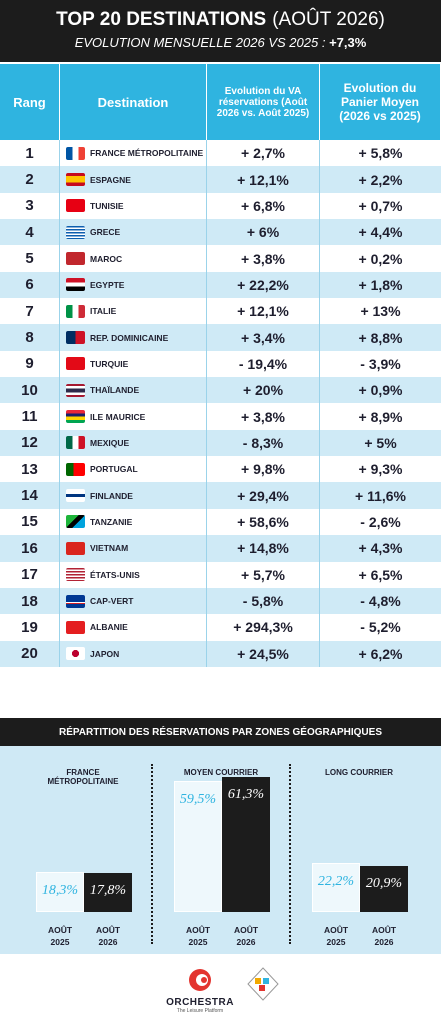 The width and height of the screenshot is (441, 1024). What do you see at coordinates (380, 284) in the screenshot?
I see `basket-evolution: + 1,8%` at bounding box center [380, 284].